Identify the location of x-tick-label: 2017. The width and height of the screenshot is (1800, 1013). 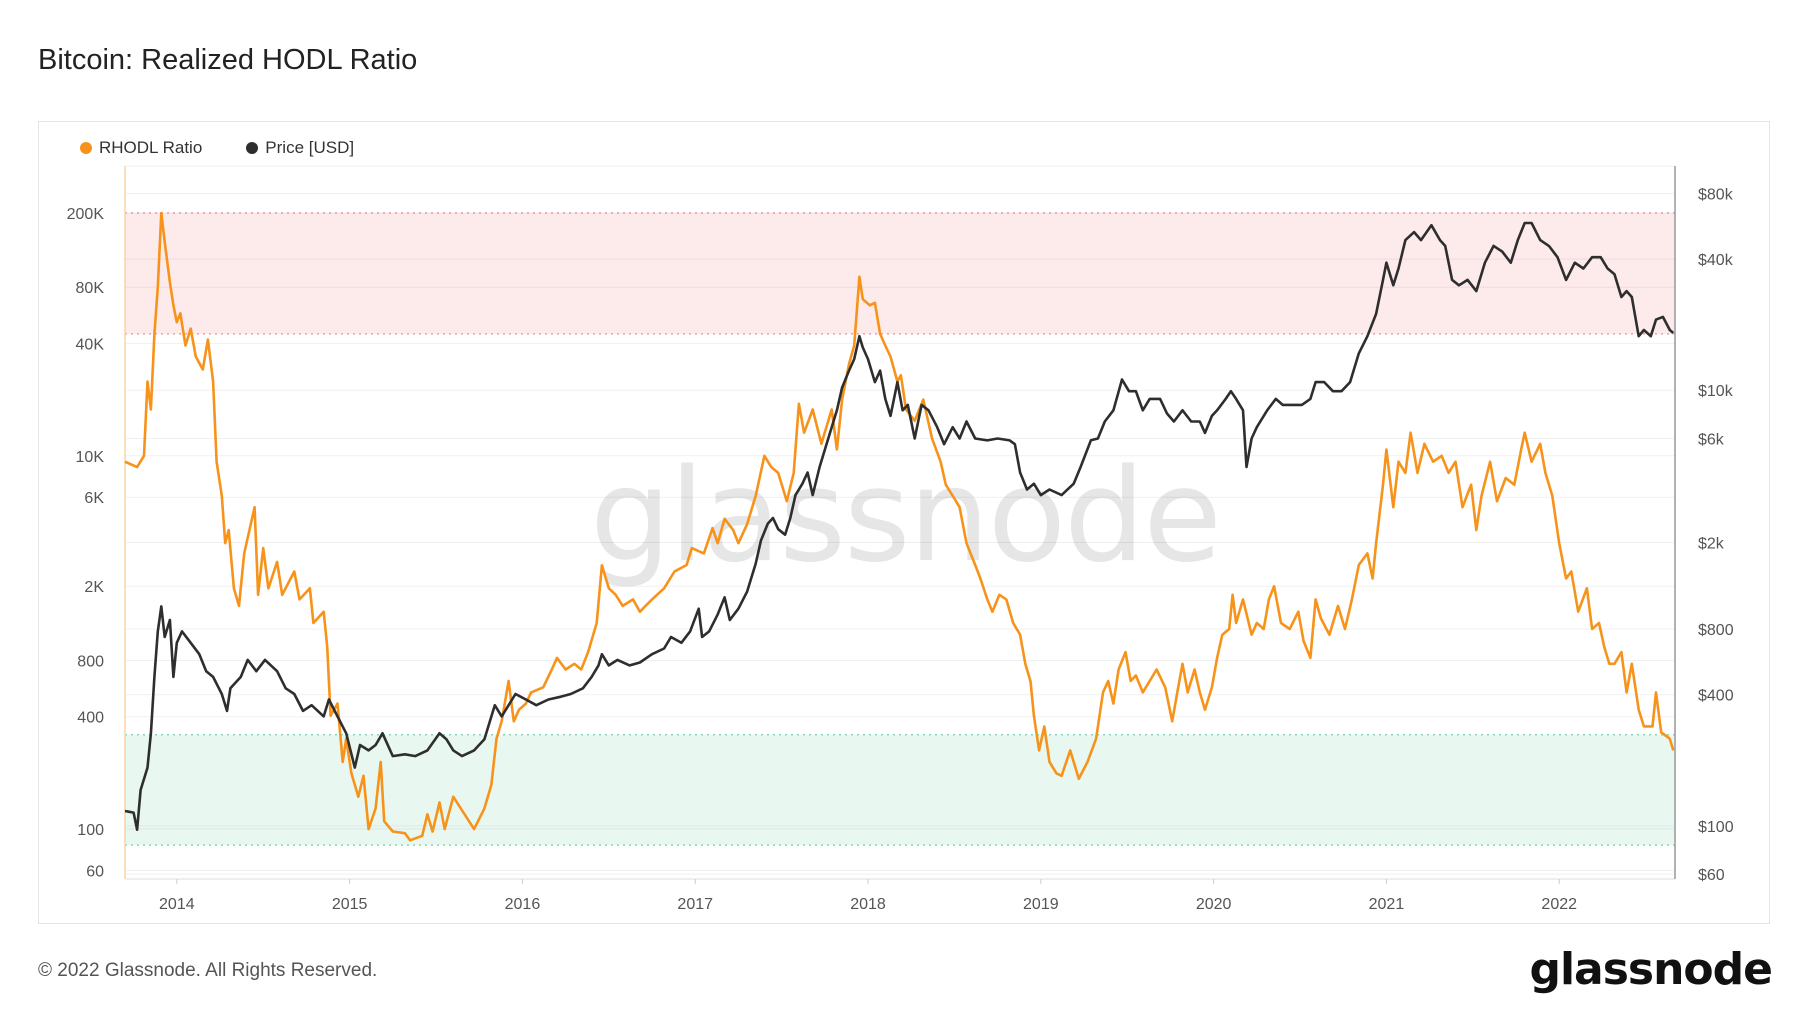
(695, 904).